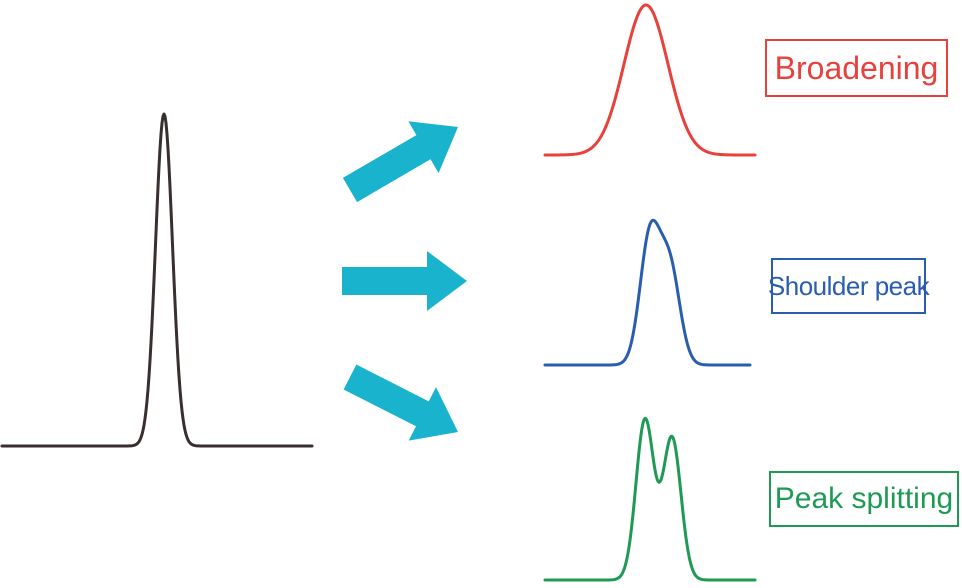  Describe the element at coordinates (864, 499) in the screenshot. I see `peak-splitting-label: Peak splitting` at that location.